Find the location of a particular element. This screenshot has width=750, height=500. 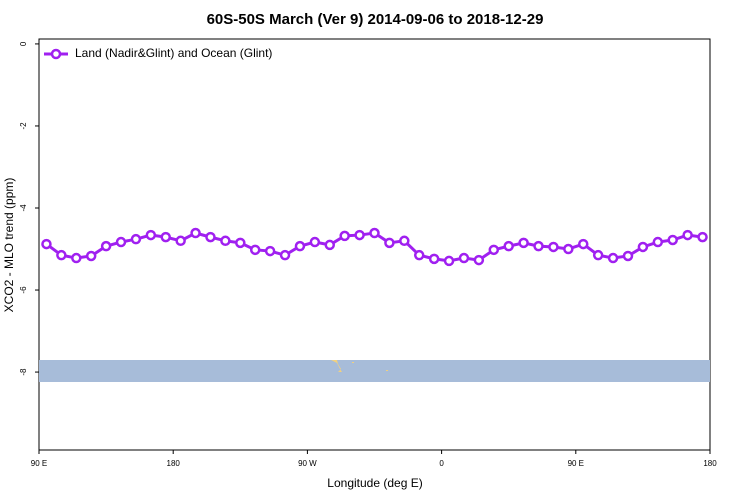

x-tick-label: 0 is located at coordinates (441, 463).